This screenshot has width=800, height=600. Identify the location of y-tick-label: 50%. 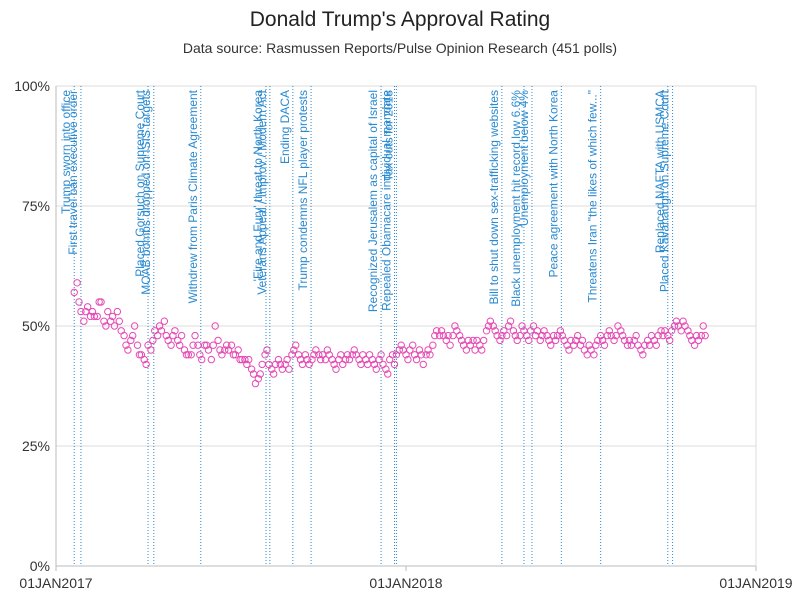
(36, 326).